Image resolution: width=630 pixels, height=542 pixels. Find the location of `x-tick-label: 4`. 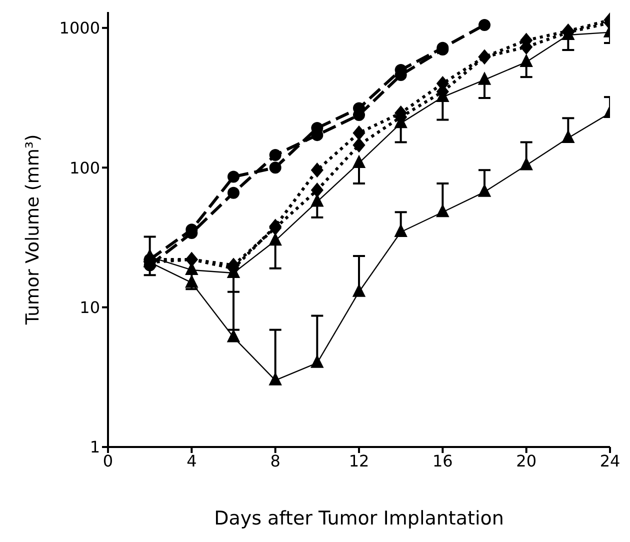

x-tick-label: 4 is located at coordinates (191, 460).